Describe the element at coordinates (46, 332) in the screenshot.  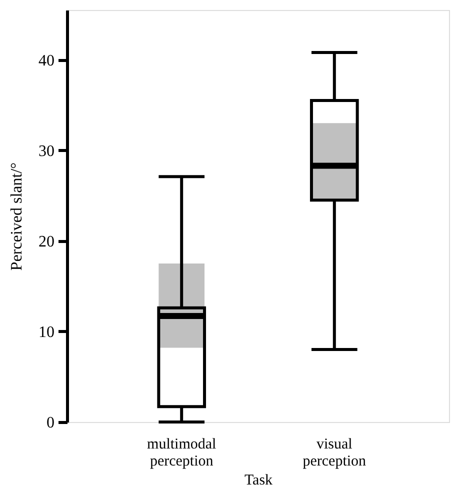
I see `y-tick-label: 10` at that location.